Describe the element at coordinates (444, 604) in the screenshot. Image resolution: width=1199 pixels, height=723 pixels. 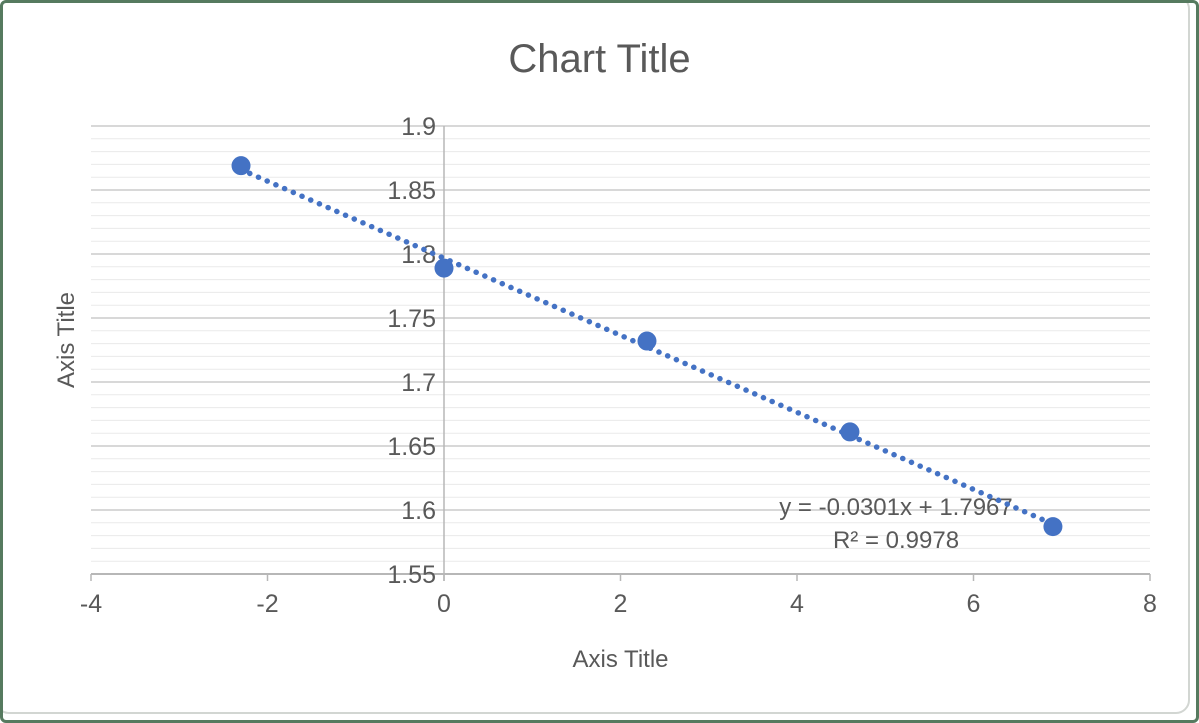
I see `x-tick-label: 0` at that location.